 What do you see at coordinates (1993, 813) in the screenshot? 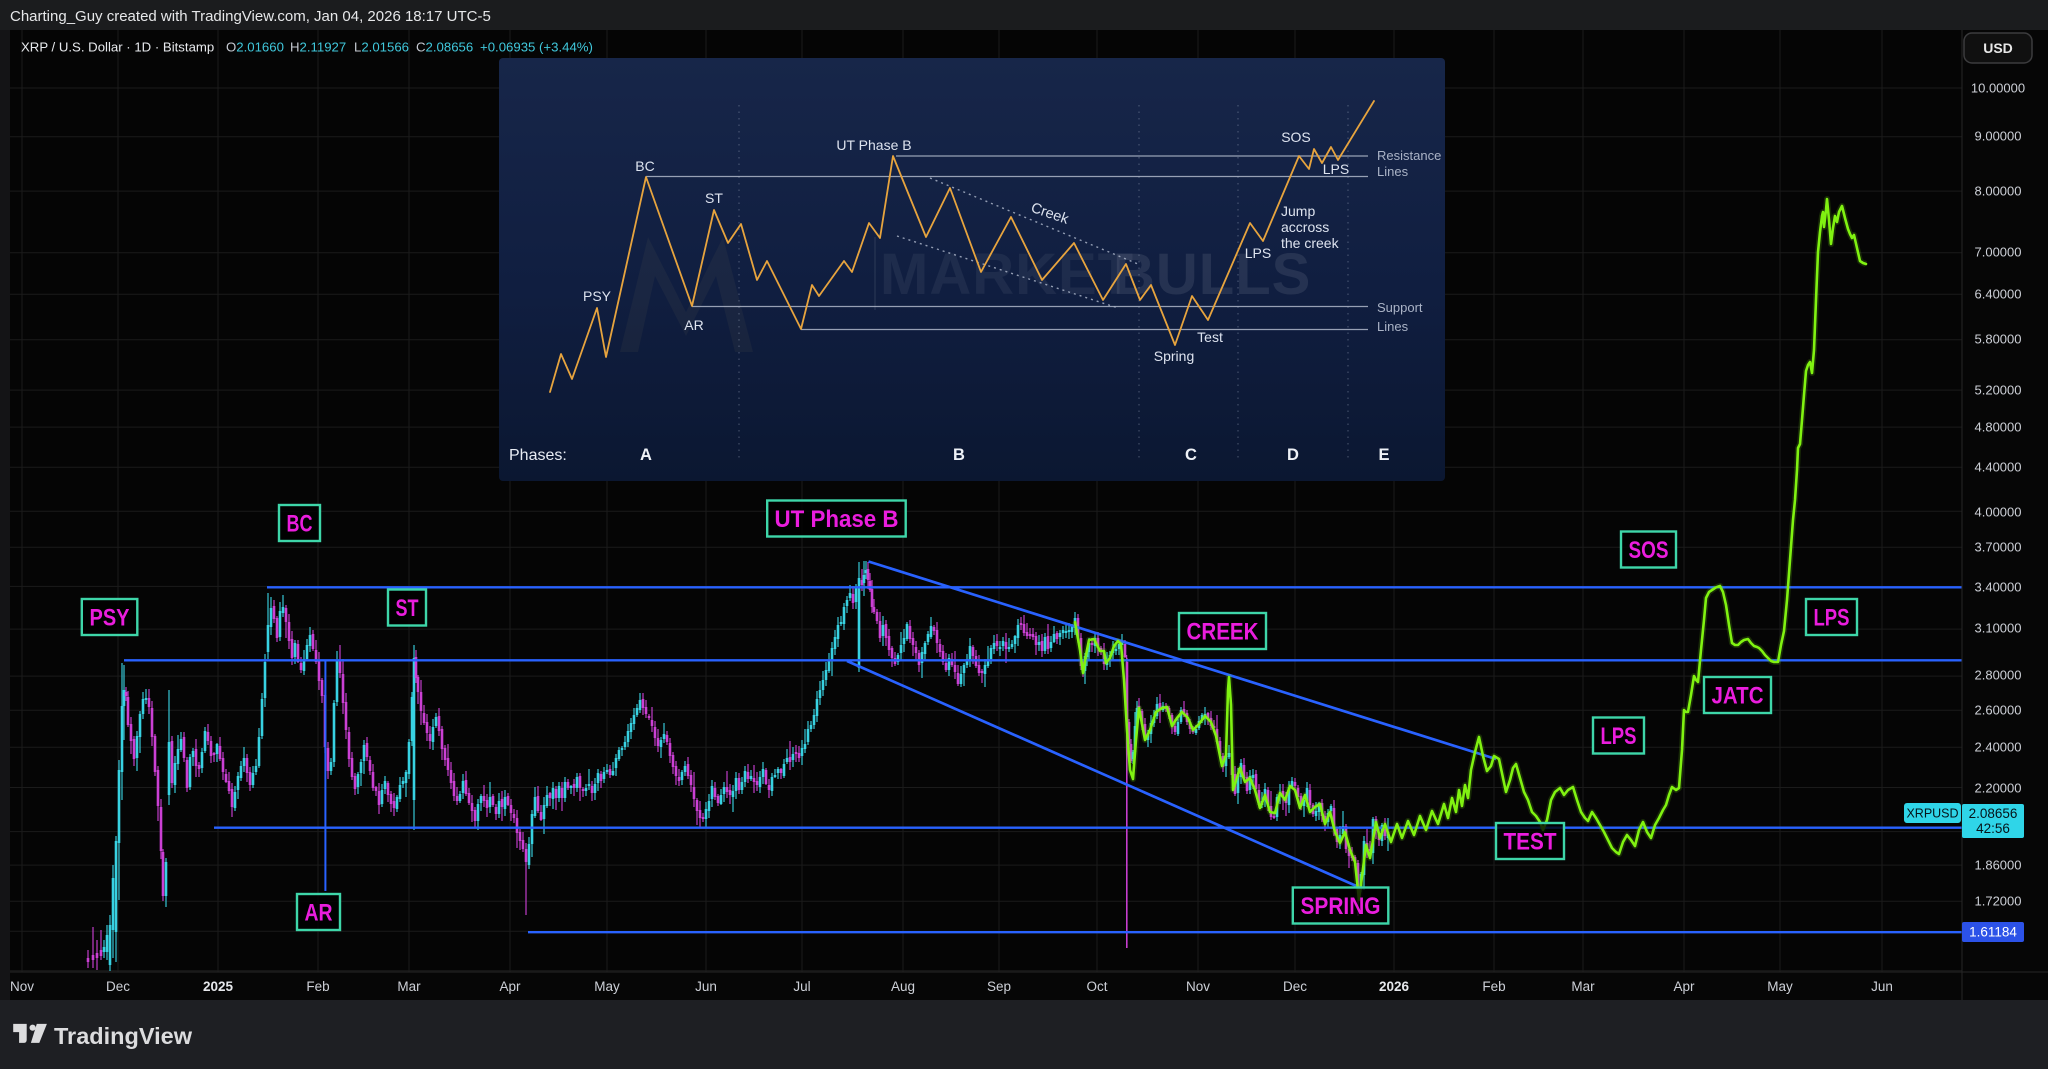
I see `svg-text: 2.08656` at bounding box center [1993, 813].